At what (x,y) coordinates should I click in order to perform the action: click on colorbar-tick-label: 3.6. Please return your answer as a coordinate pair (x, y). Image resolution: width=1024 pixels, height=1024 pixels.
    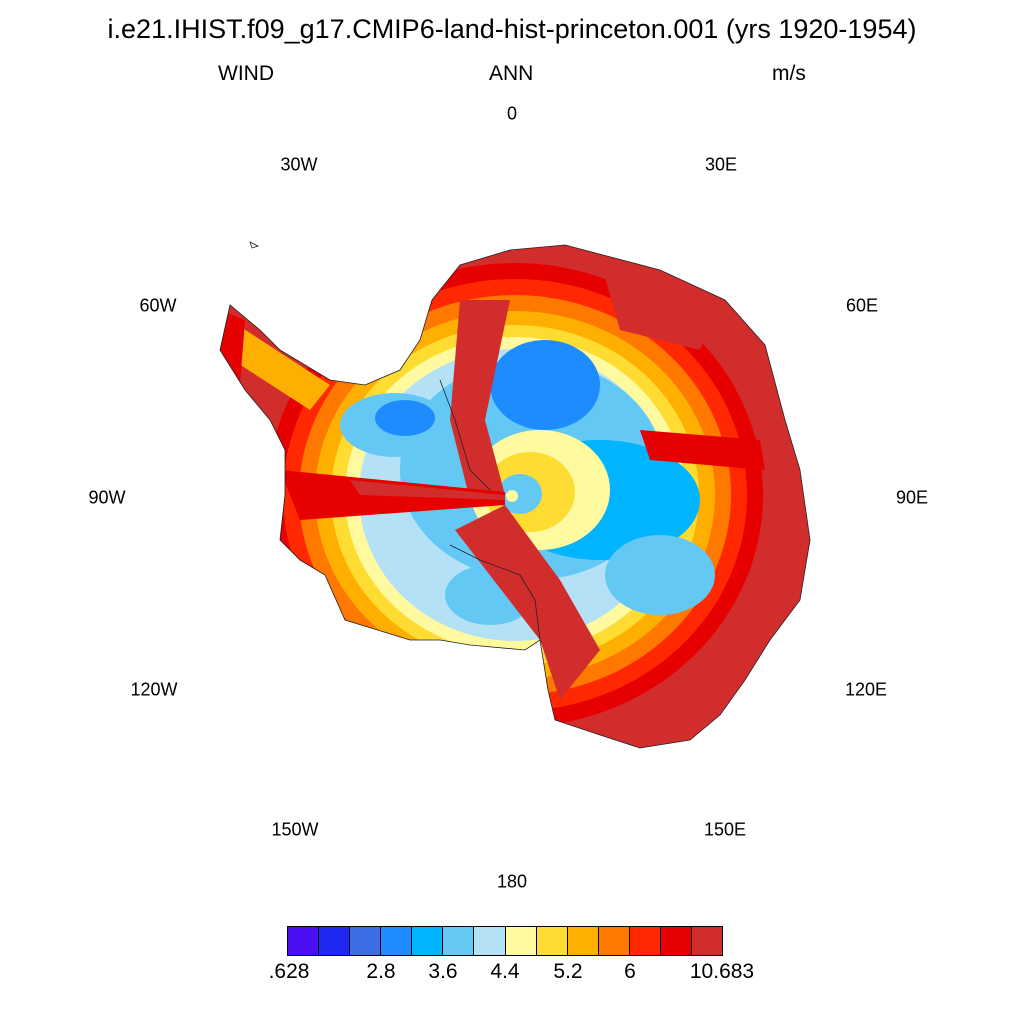
    Looking at the image, I should click on (443, 971).